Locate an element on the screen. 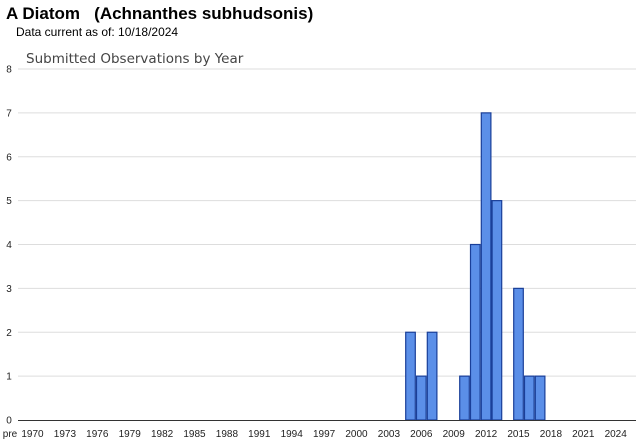  x-tick-label: 2003 is located at coordinates (389, 434).